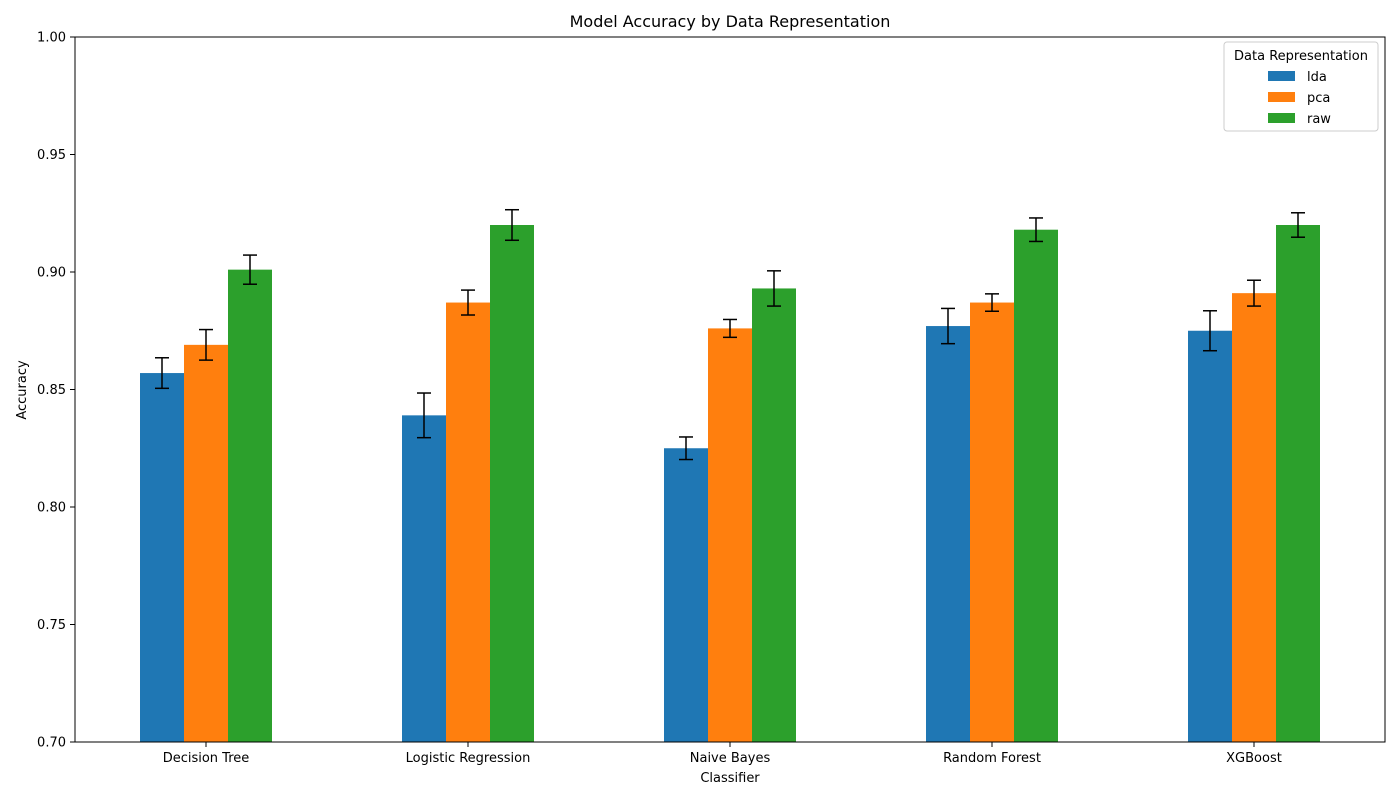 This screenshot has height=800, width=1400. What do you see at coordinates (22, 390) in the screenshot?
I see `y-axis-label: Accuracy` at bounding box center [22, 390].